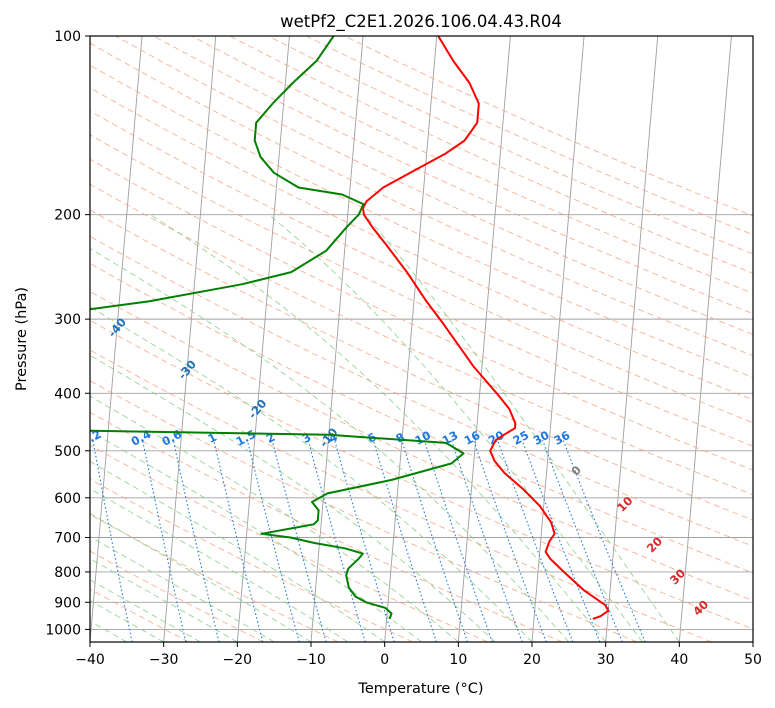  I want to click on y-tick-label: 300, so click(67, 320).